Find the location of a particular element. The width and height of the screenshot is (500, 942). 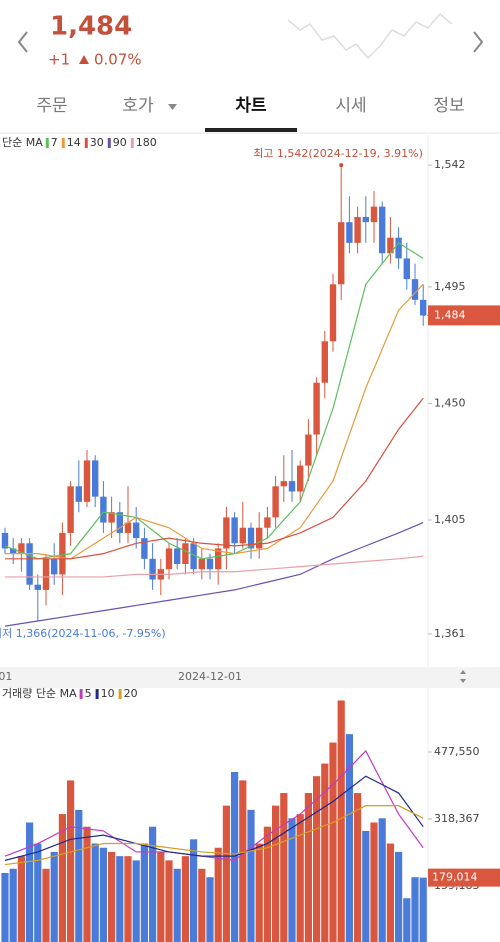

legend-label: 20 is located at coordinates (131, 693).